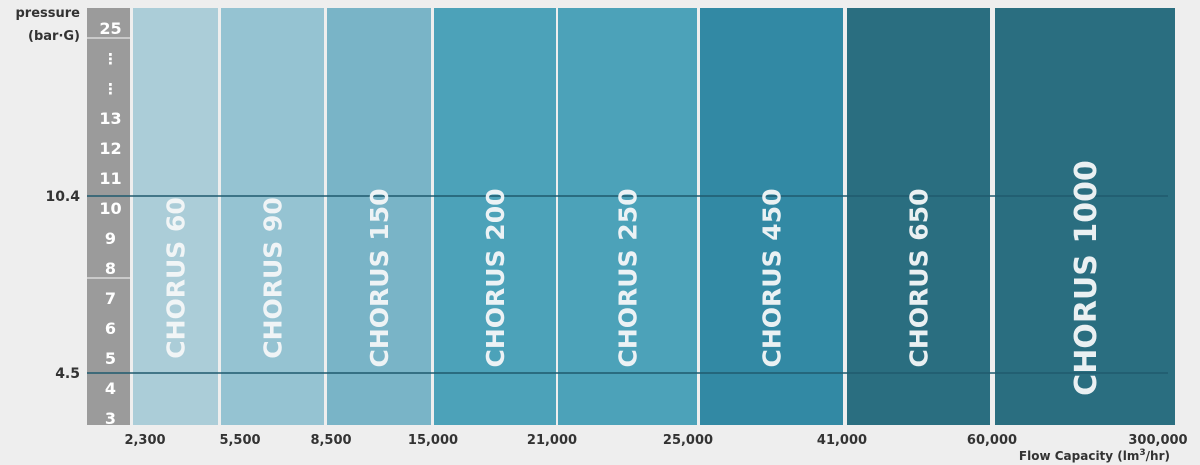 The width and height of the screenshot is (1200, 465). Describe the element at coordinates (110, 28) in the screenshot. I see `y-tick-label: 25` at that location.